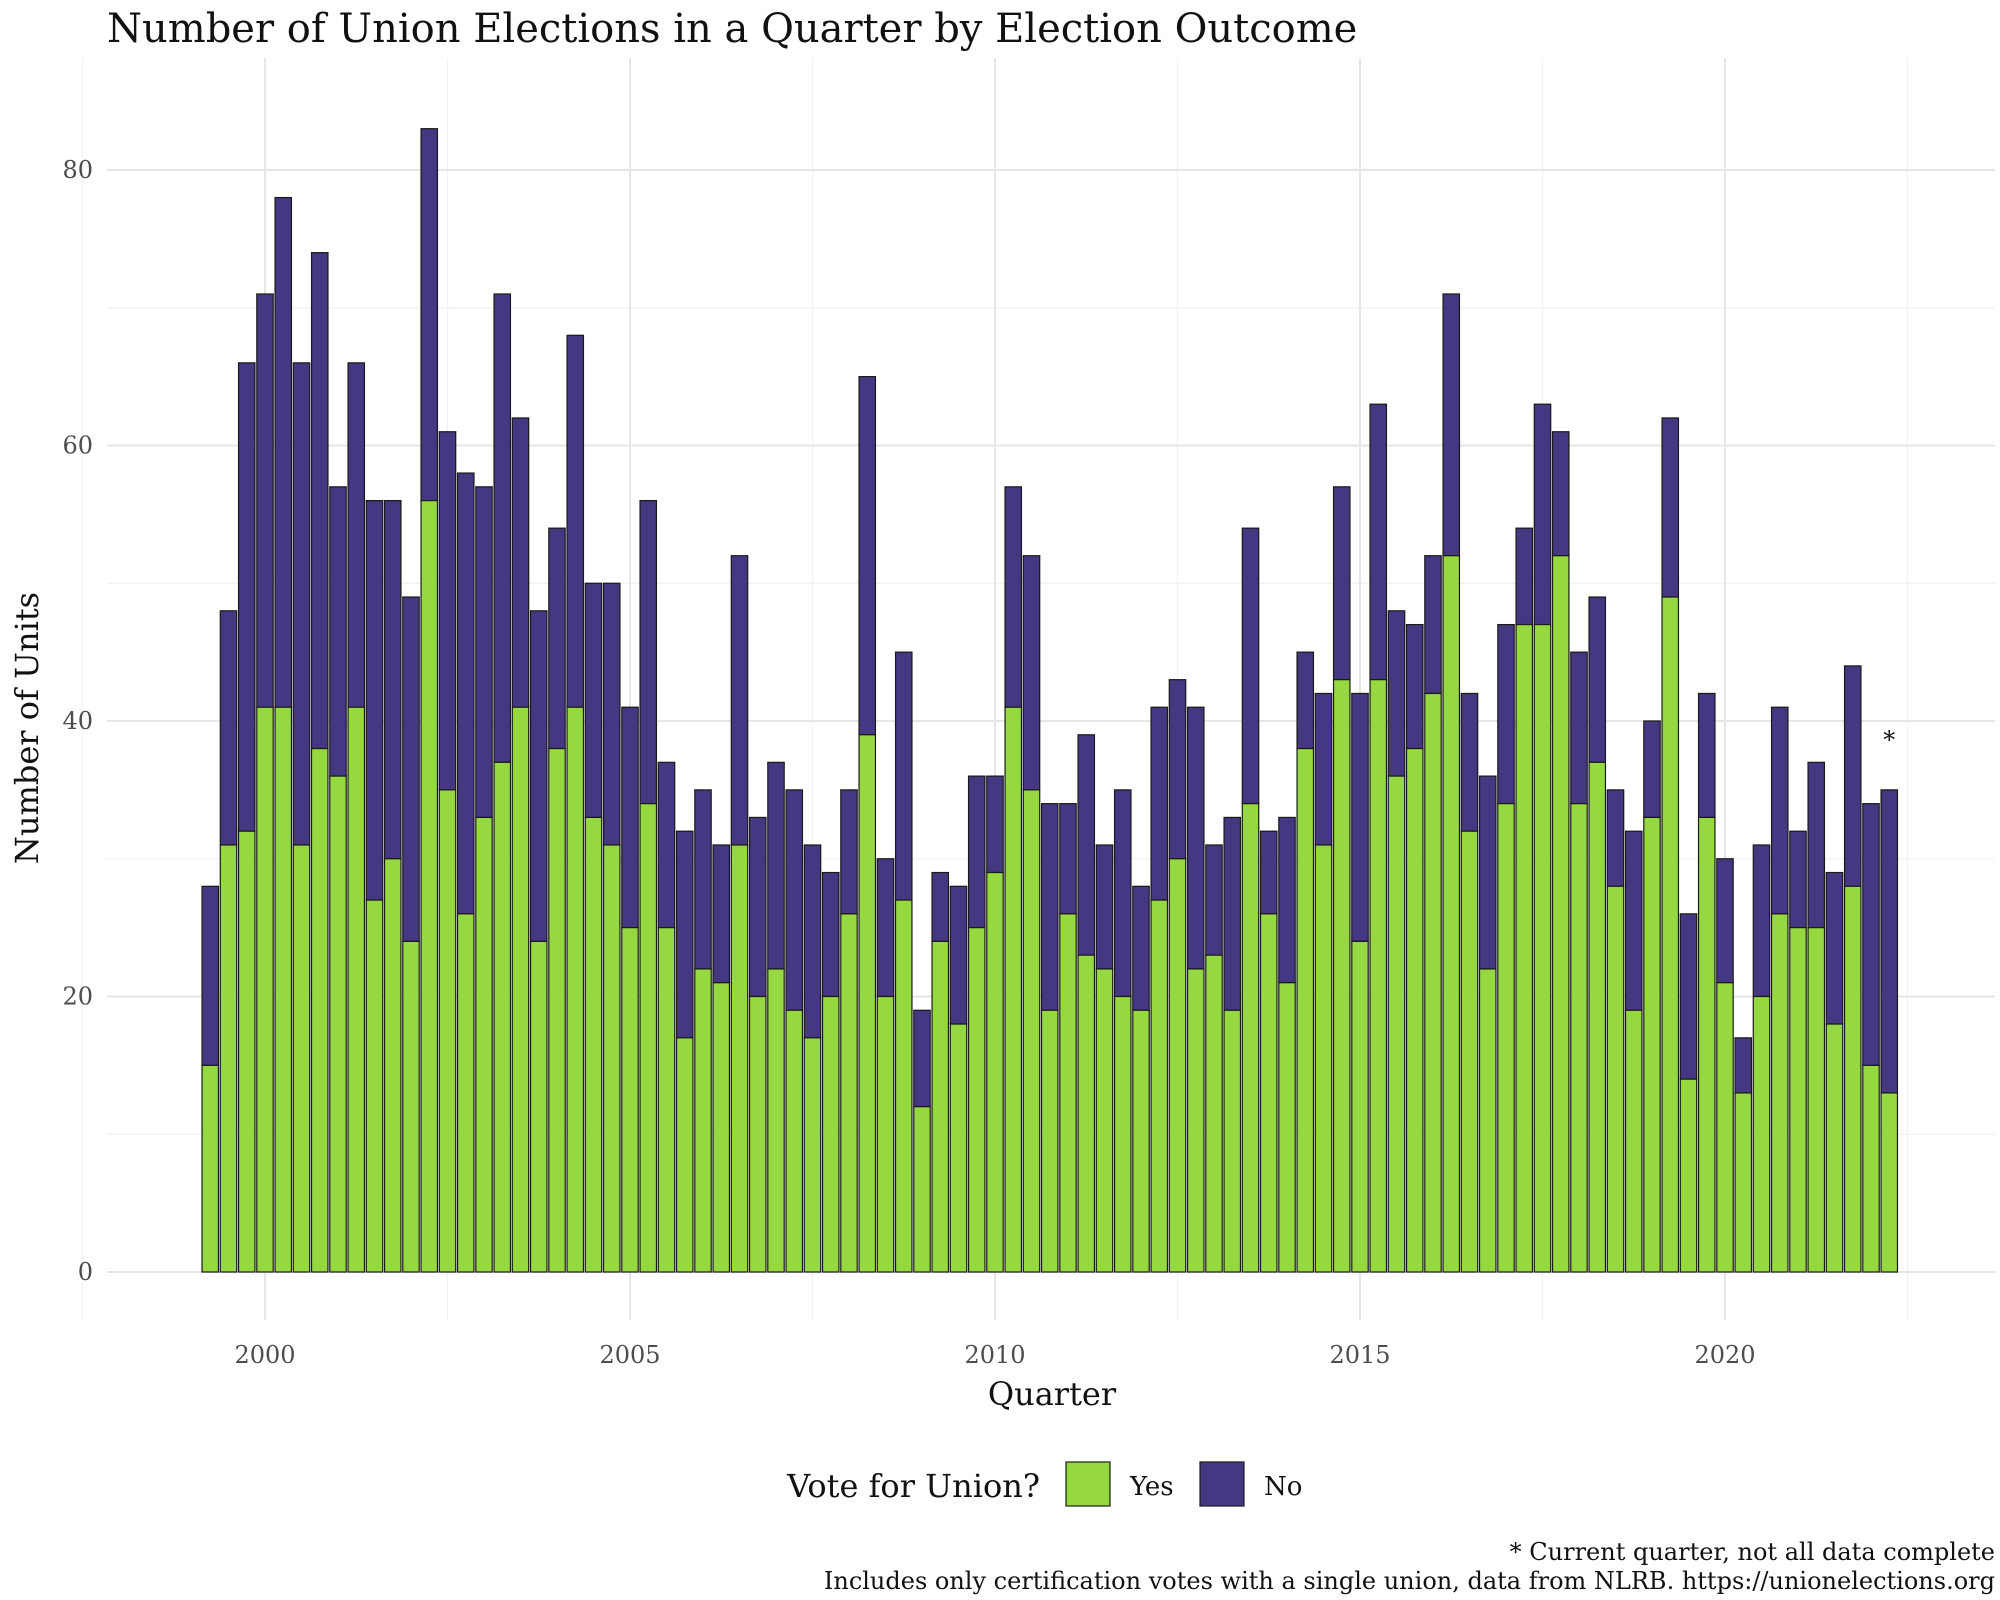 This screenshot has height=1600, width=2000. Describe the element at coordinates (1724, 1355) in the screenshot. I see `x-tick-label: 2020` at that location.